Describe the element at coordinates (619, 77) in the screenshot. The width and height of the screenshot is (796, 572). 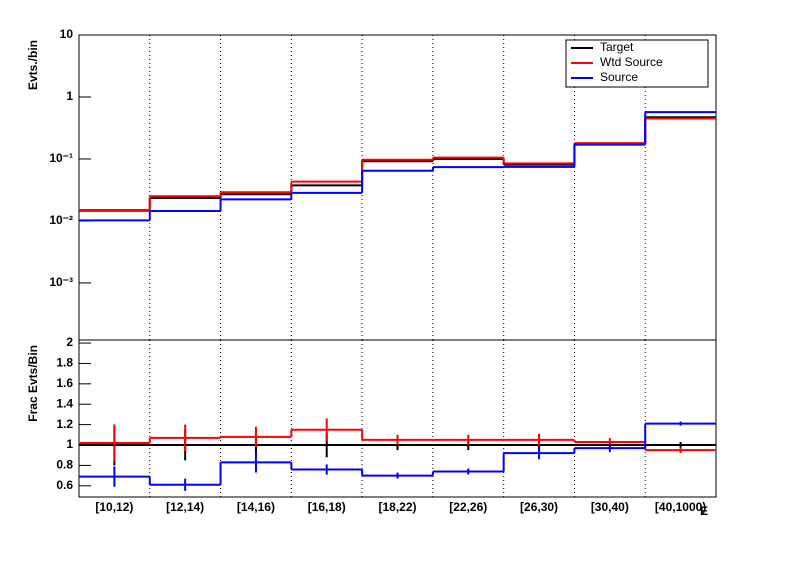
I see `legend-label: Source` at that location.